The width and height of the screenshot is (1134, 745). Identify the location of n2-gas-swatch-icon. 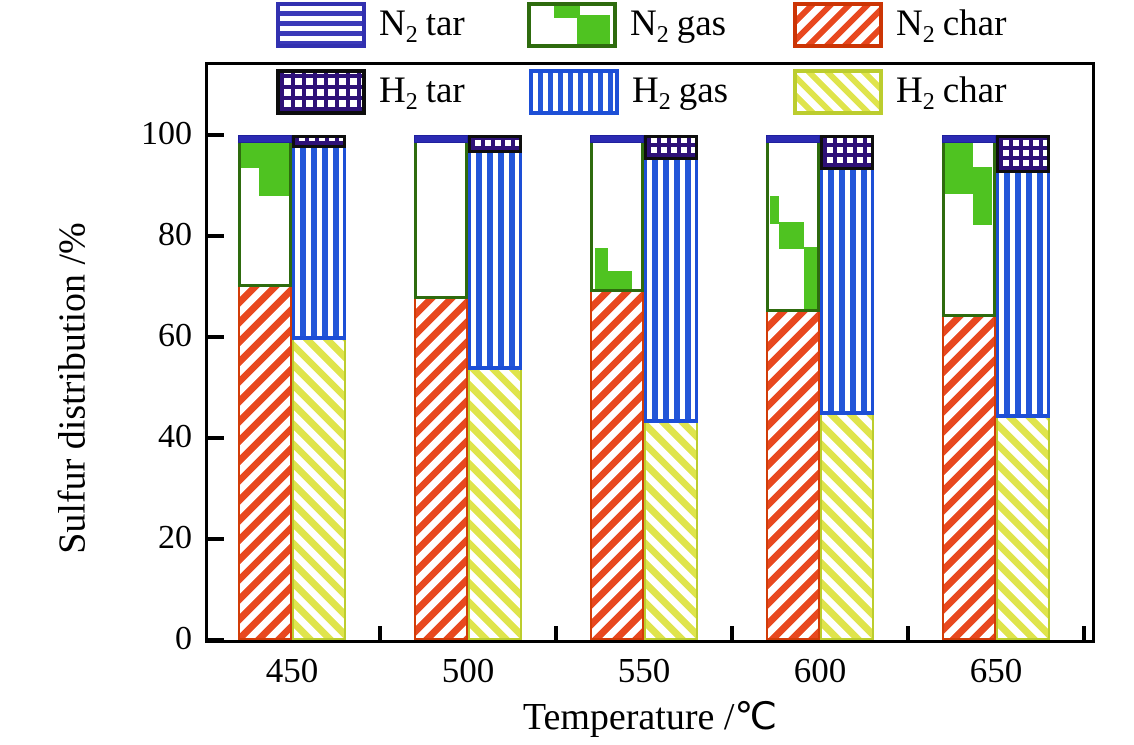
(572, 25).